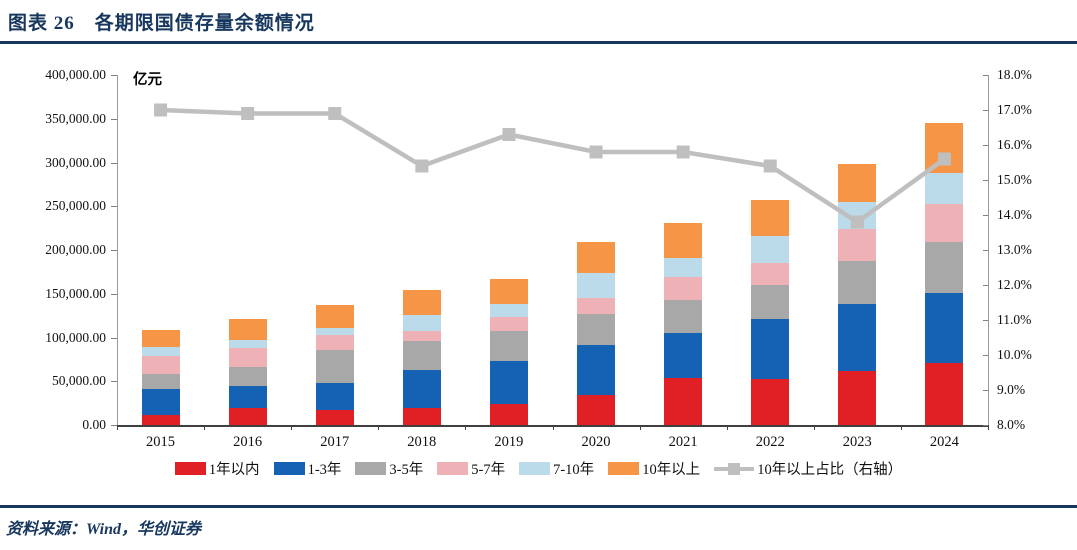 The image size is (1077, 550). I want to click on legend-item: 10年以上占比（右轴）, so click(808, 468).